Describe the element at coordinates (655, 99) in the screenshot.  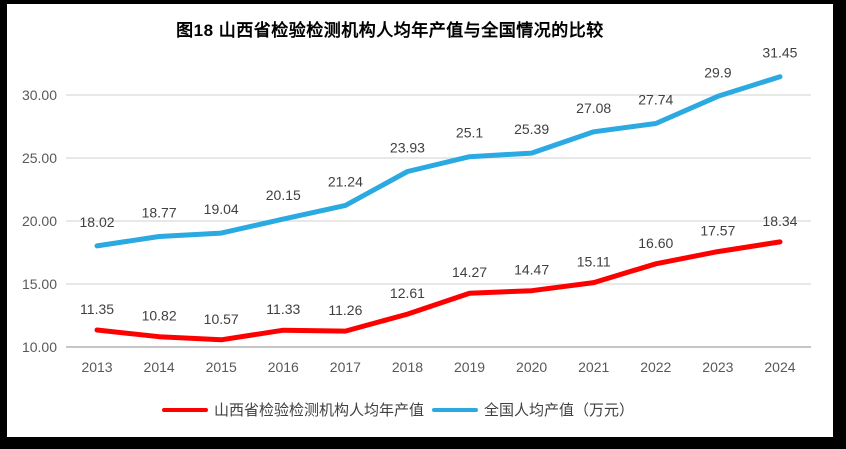
I see `data-label-national: 27.74` at that location.